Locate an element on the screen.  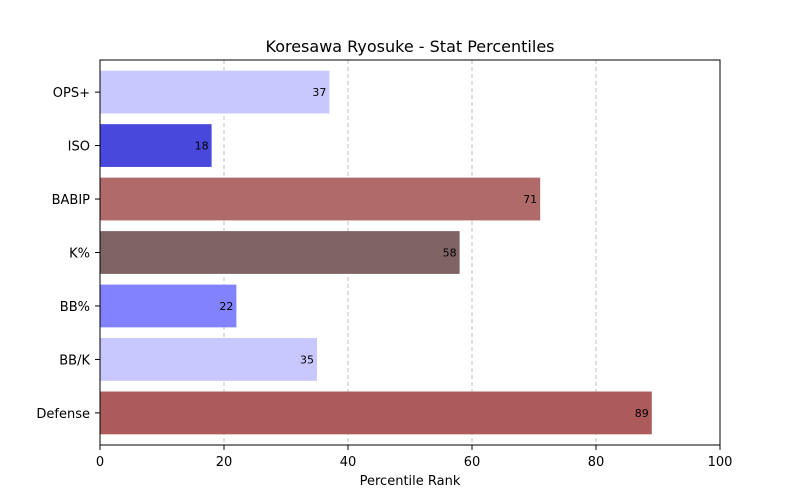
data-label-ops: 37 is located at coordinates (319, 92).